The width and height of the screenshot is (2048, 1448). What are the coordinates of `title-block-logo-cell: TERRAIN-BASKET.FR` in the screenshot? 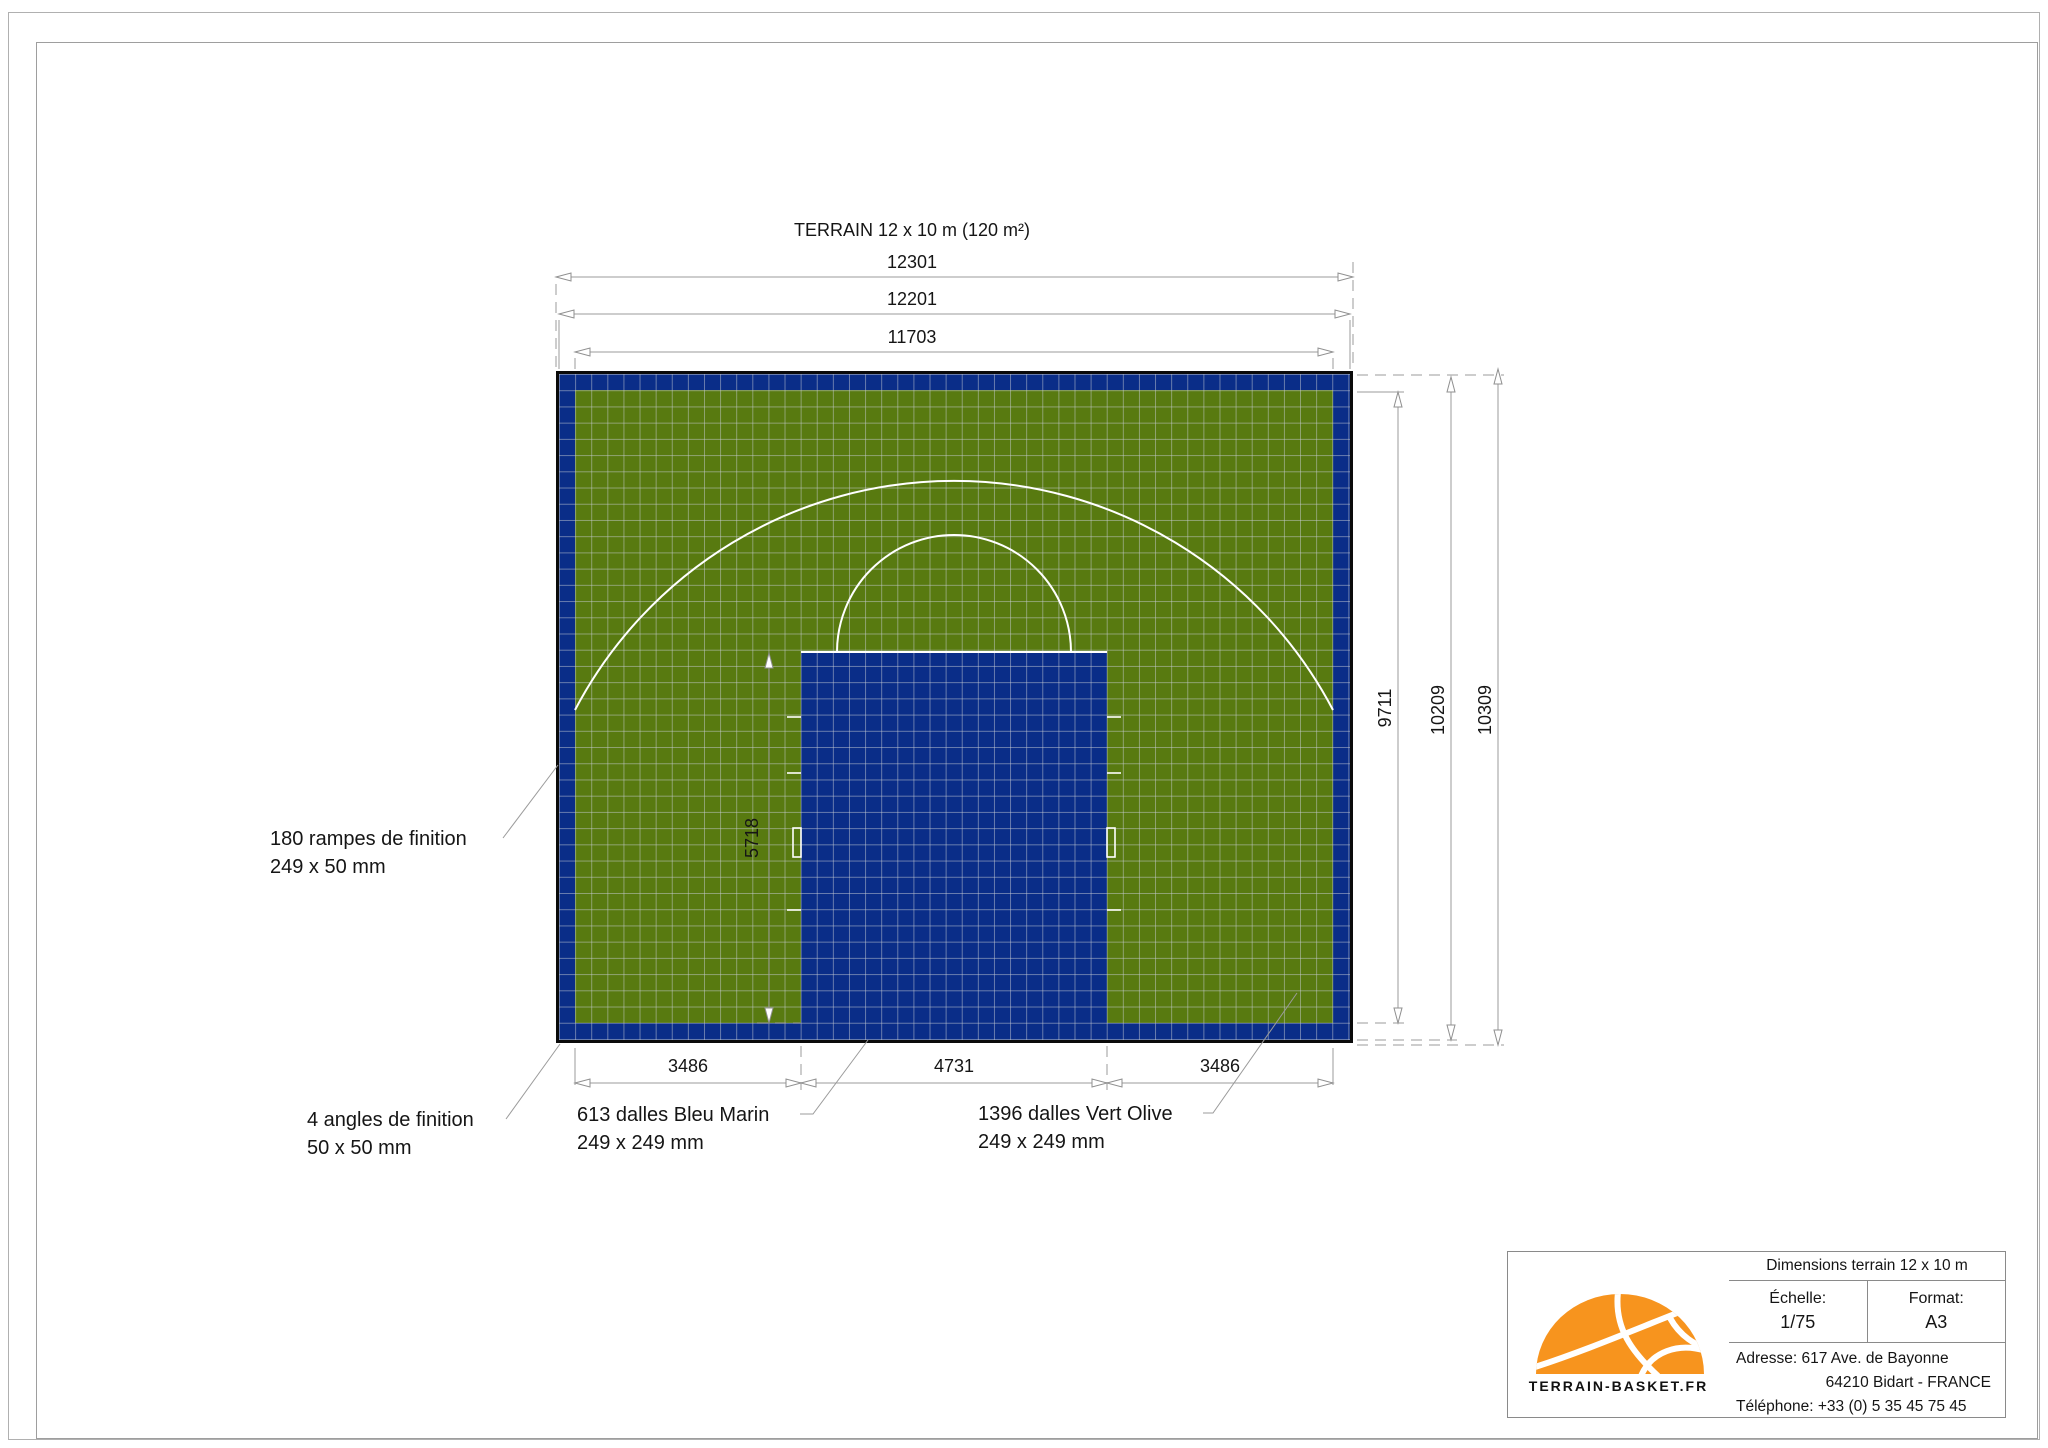 It's located at (1618, 1334).